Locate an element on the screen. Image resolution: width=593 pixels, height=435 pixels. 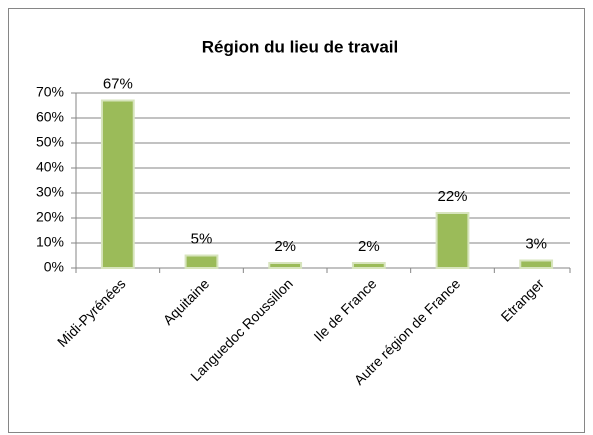
y-tick-label: 70% is located at coordinates (50, 92).